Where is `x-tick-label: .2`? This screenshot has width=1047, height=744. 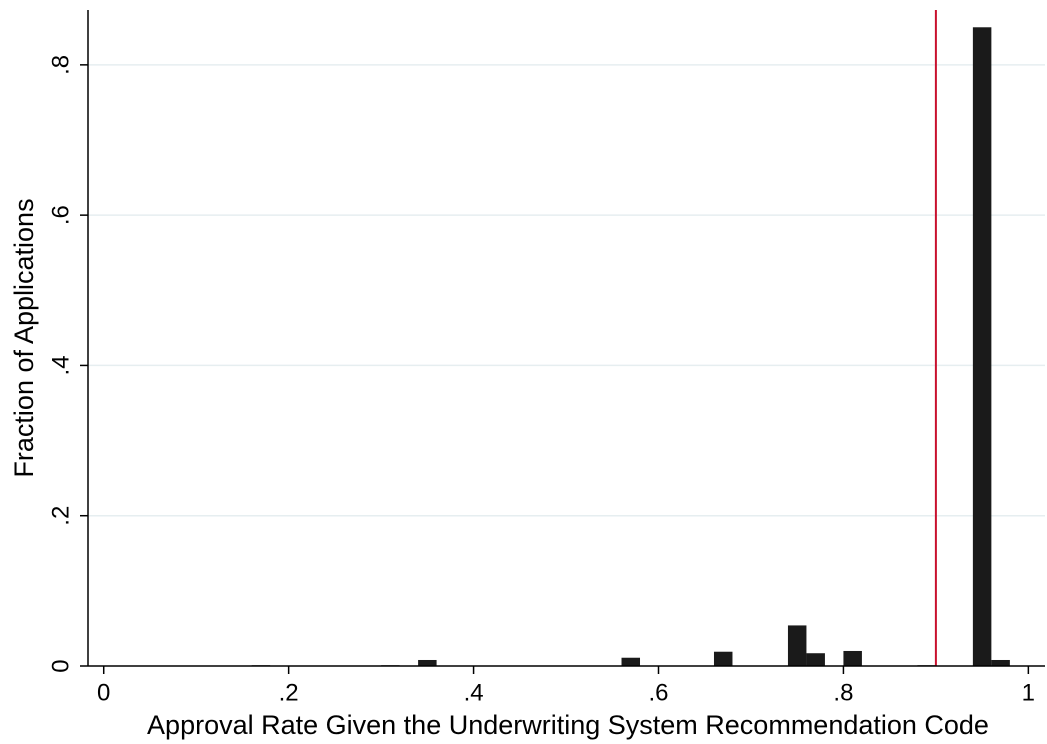 x-tick-label: .2 is located at coordinates (289, 692).